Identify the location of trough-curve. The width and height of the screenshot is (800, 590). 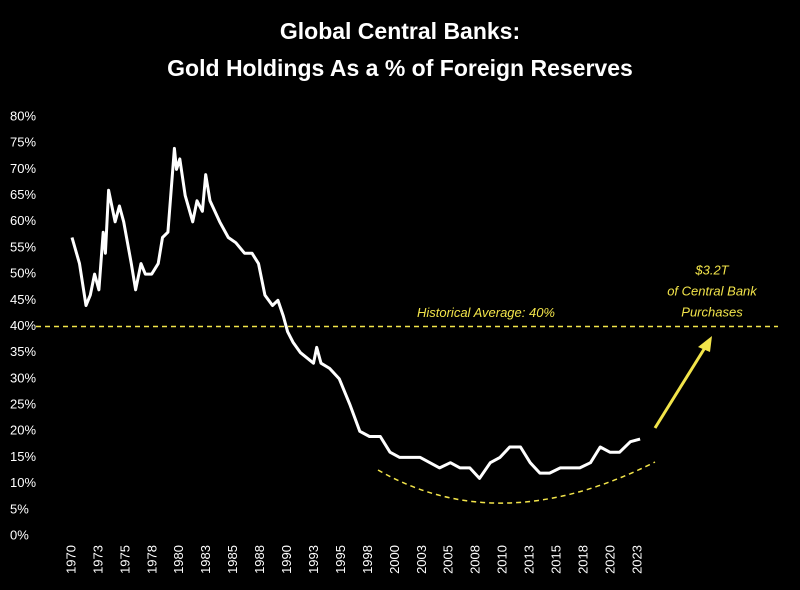
(516, 482).